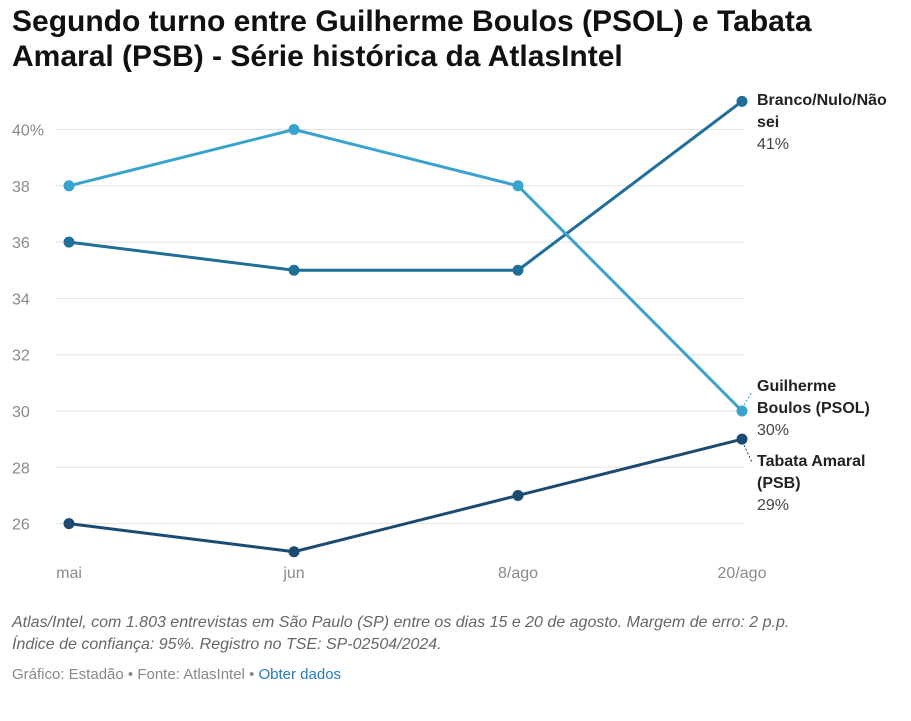  What do you see at coordinates (300, 674) in the screenshot?
I see `get-data-link: Obter dados` at bounding box center [300, 674].